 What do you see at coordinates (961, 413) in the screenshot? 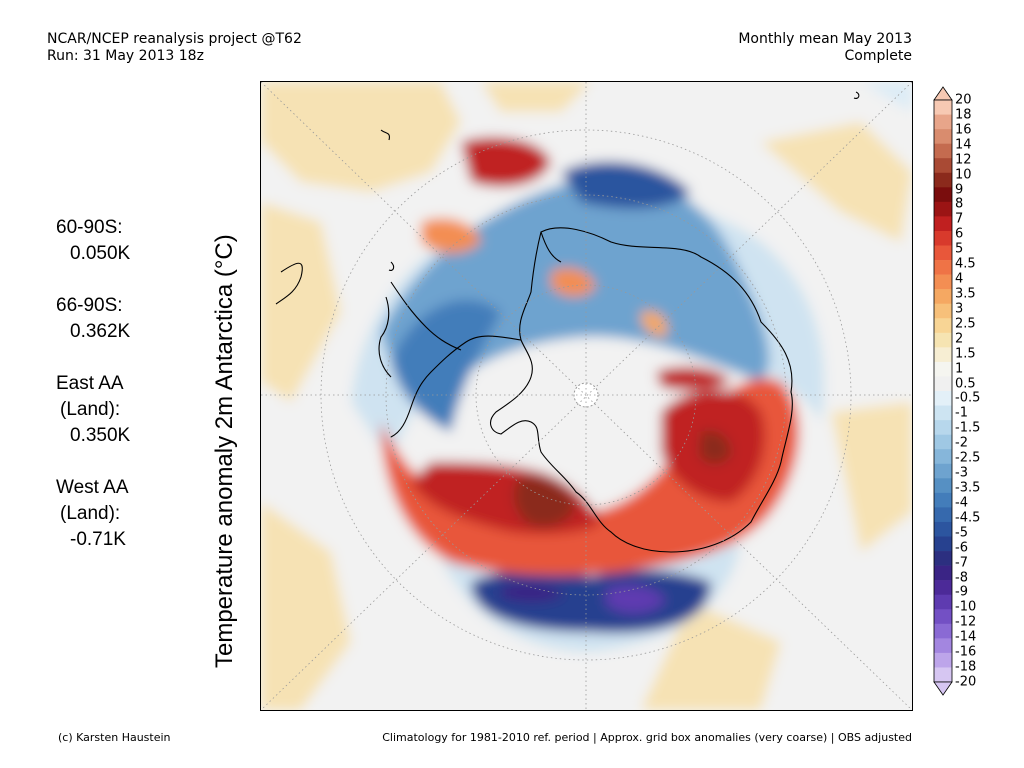
I see `colorbar-tick-label: -1` at bounding box center [961, 413].